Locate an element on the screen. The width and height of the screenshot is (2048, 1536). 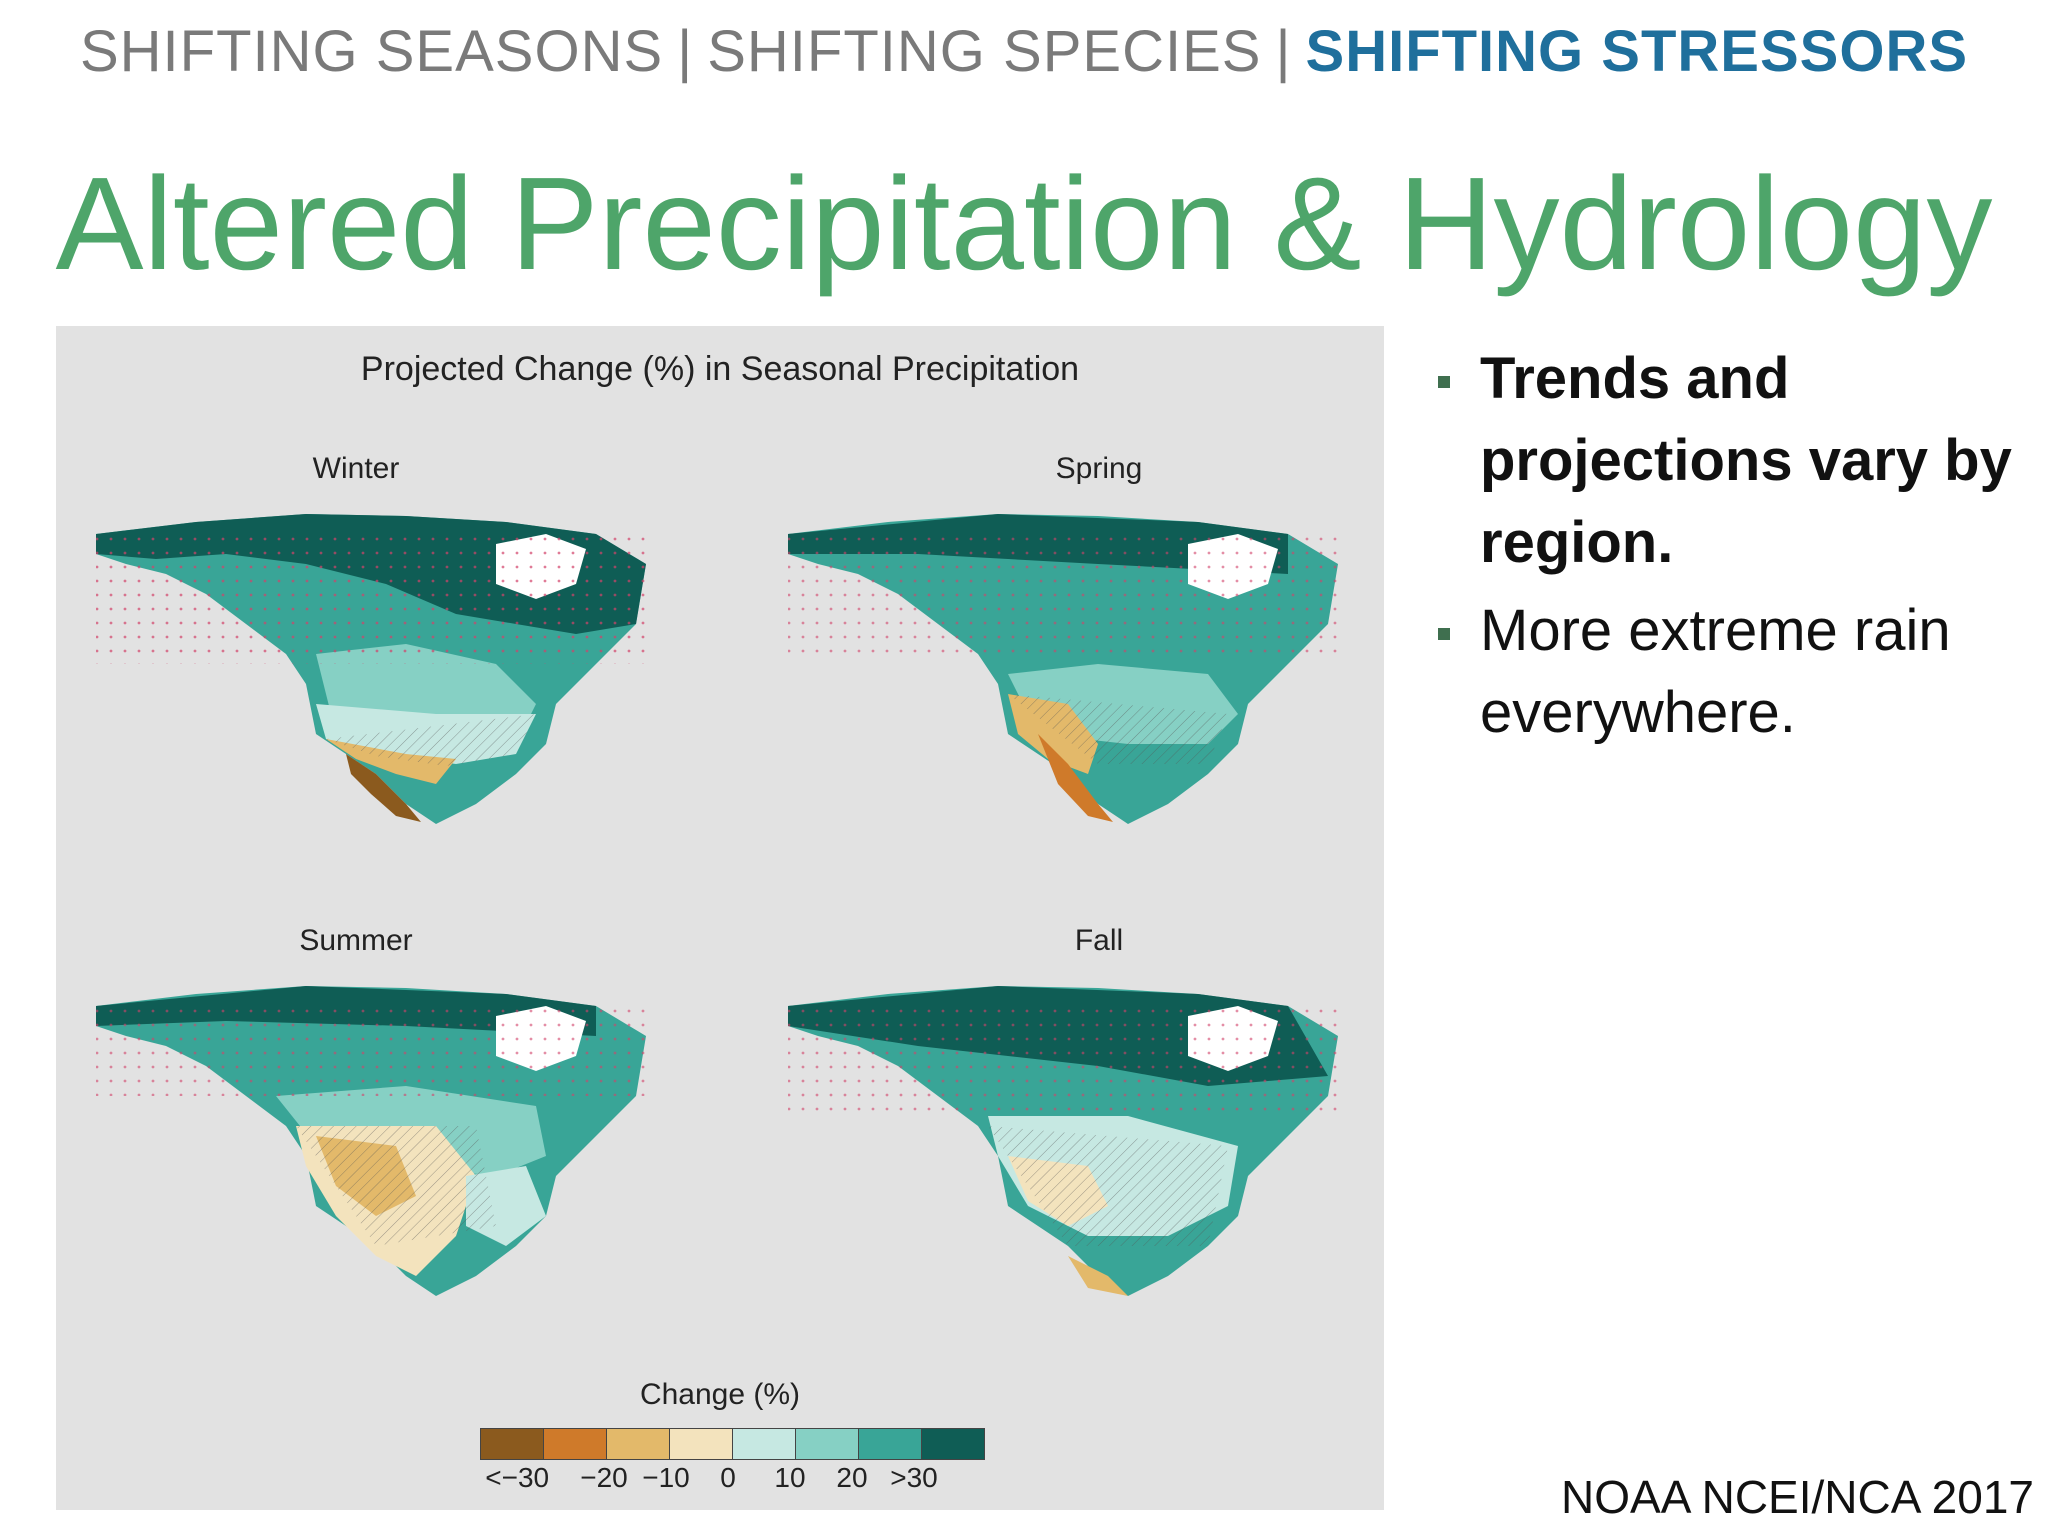
legend-tick-label: 0 is located at coordinates (728, 1477).